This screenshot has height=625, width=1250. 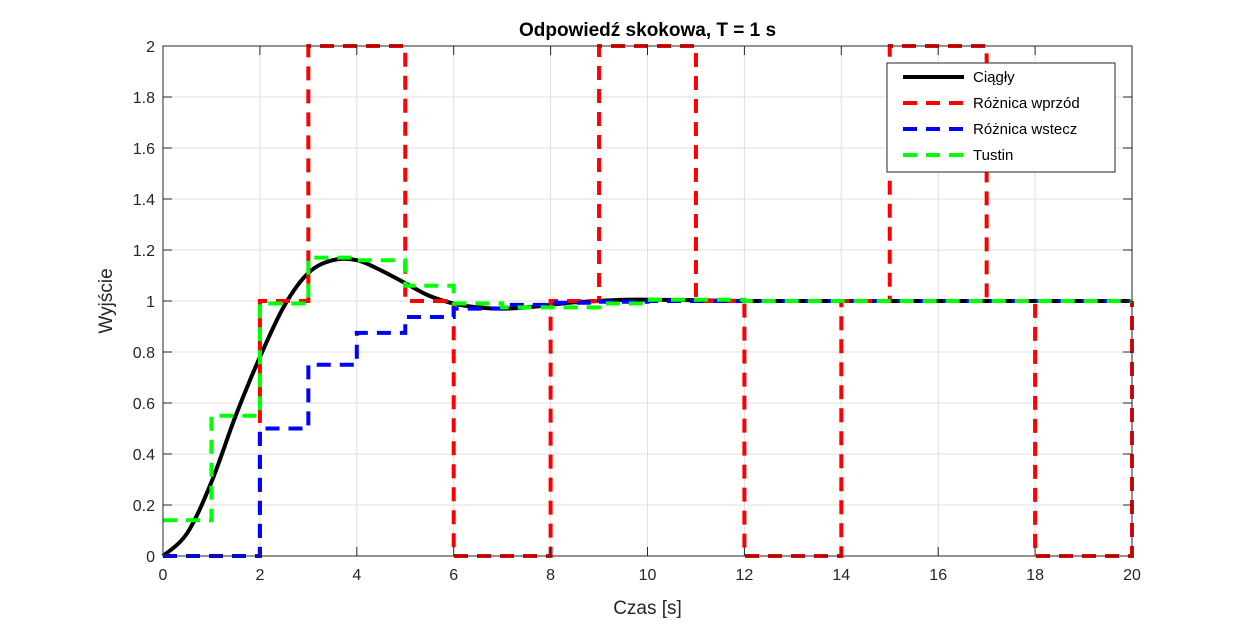 I want to click on legend-label-continuous: Ciągły, so click(x=994, y=77).